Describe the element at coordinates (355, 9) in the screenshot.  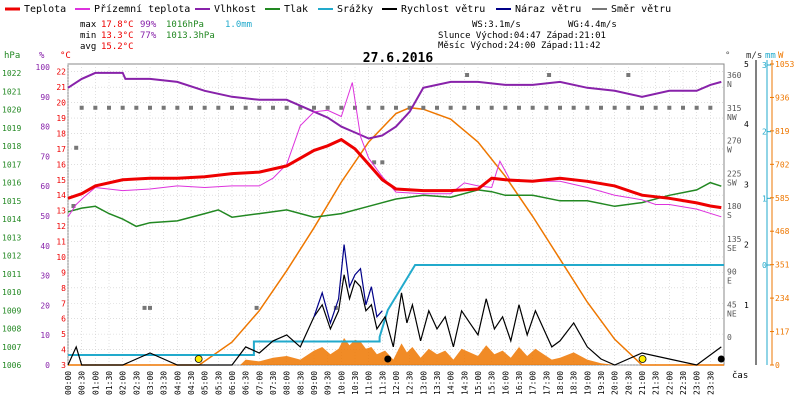
I see `legend-label-srazky: Srážky` at that location.